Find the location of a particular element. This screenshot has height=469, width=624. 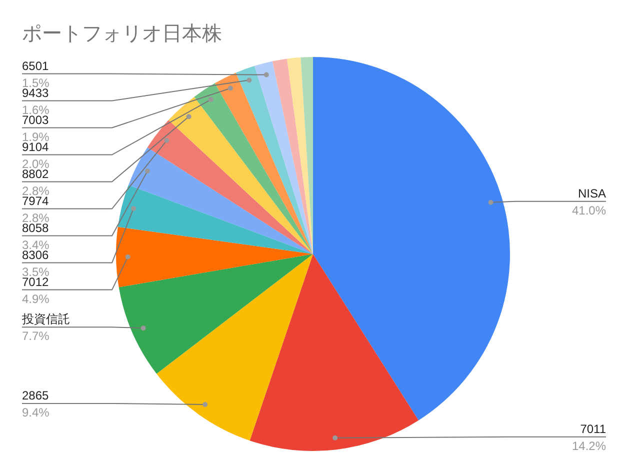

slice-label: 投資信託 is located at coordinates (45, 319).